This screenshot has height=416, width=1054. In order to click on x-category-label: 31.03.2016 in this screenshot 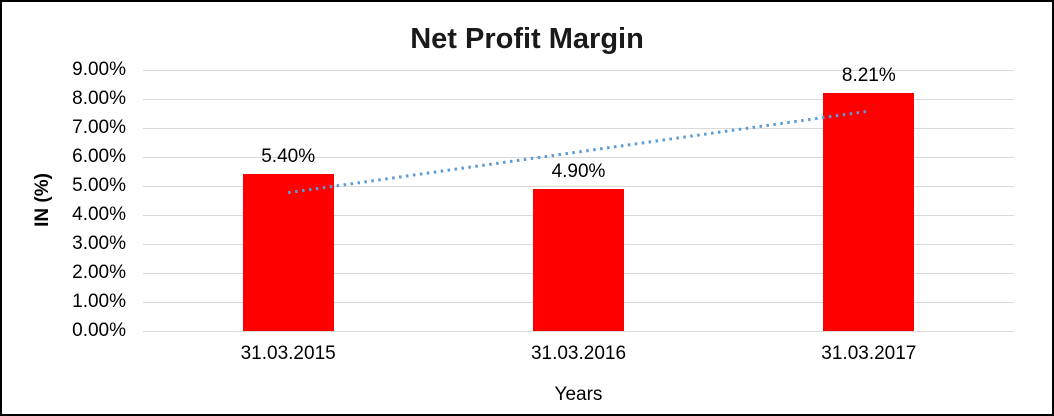, I will do `click(578, 353)`.